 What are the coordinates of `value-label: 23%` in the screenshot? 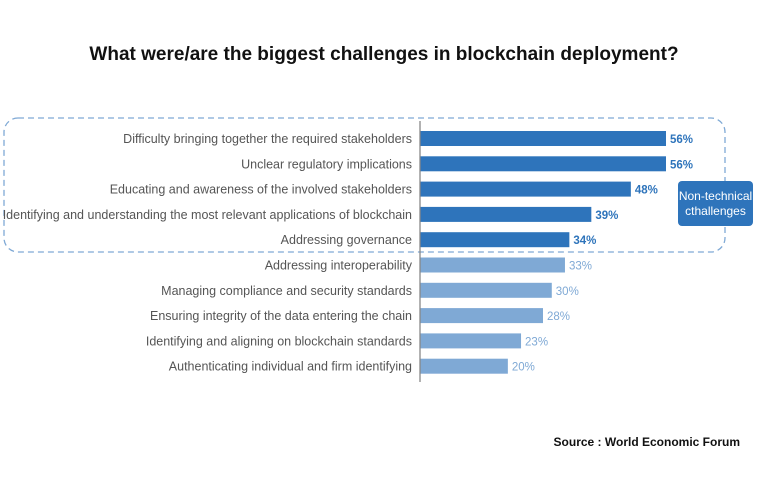 It's located at (536, 342).